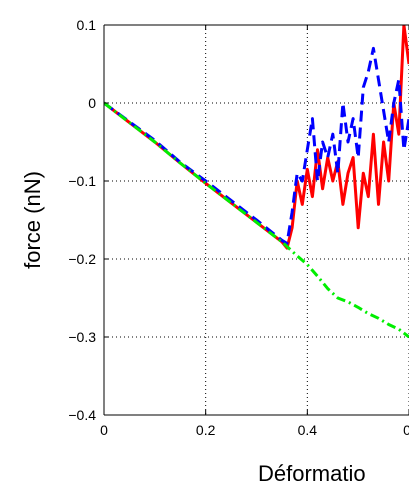 Image resolution: width=409 pixels, height=486 pixels. What do you see at coordinates (82, 415) in the screenshot?
I see `y-tick-label: −0.4` at bounding box center [82, 415].